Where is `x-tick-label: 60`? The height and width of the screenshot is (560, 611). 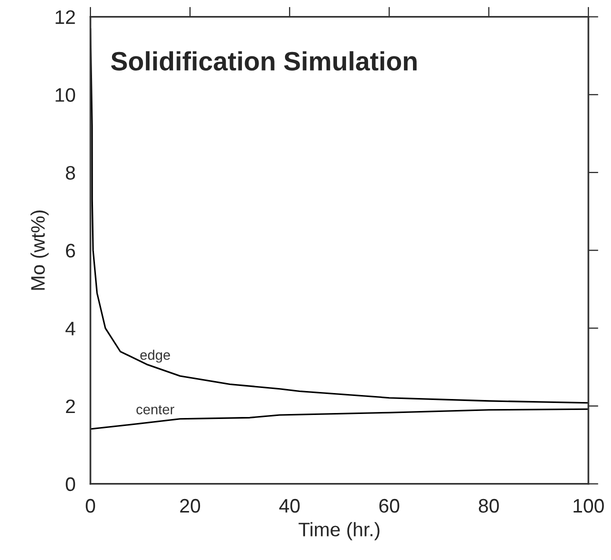 x-tick-label: 60 is located at coordinates (389, 505).